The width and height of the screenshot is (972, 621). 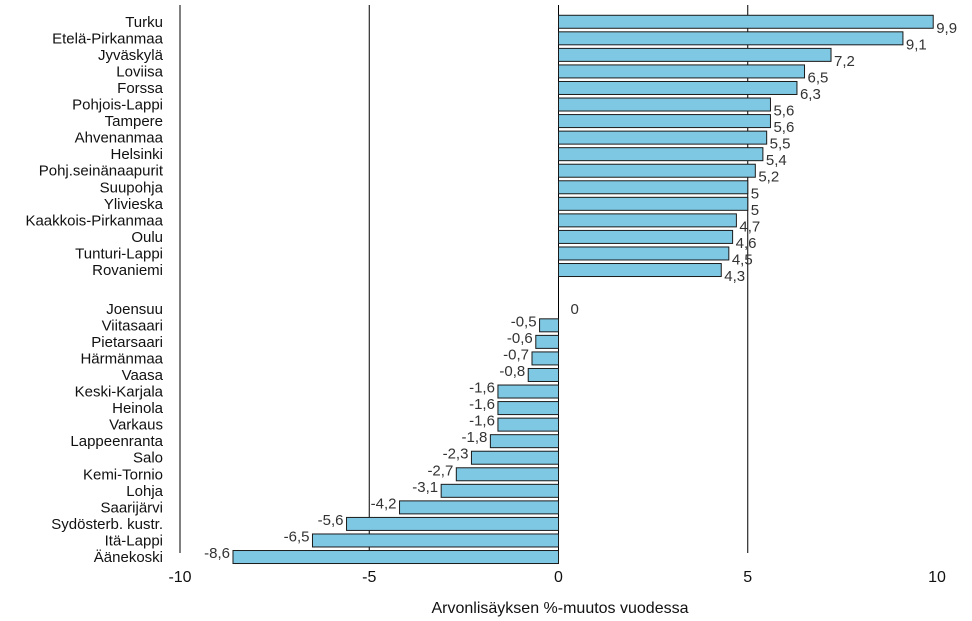 What do you see at coordinates (127, 270) in the screenshot?
I see `category-label: Rovaniemi` at bounding box center [127, 270].